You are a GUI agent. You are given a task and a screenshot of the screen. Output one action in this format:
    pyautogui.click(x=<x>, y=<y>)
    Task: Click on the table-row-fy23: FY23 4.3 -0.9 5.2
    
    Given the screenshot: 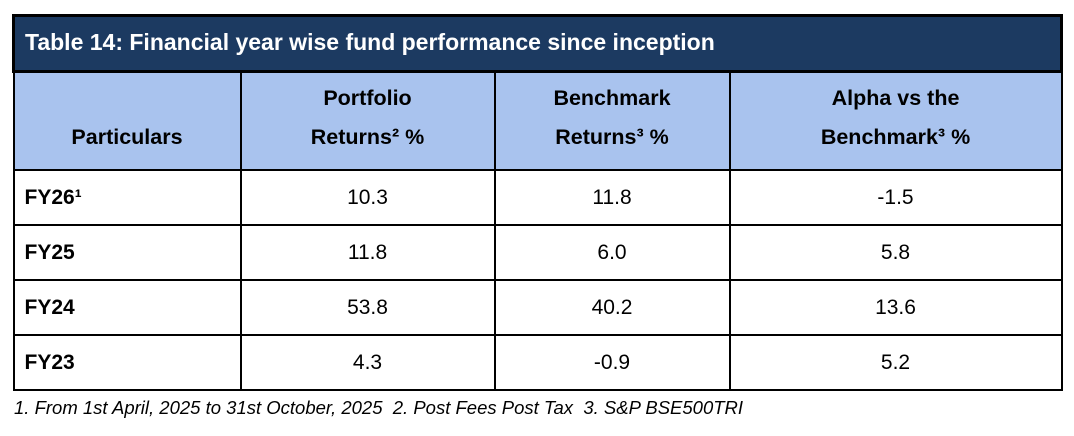 What is the action you would take?
    pyautogui.click(x=537, y=363)
    